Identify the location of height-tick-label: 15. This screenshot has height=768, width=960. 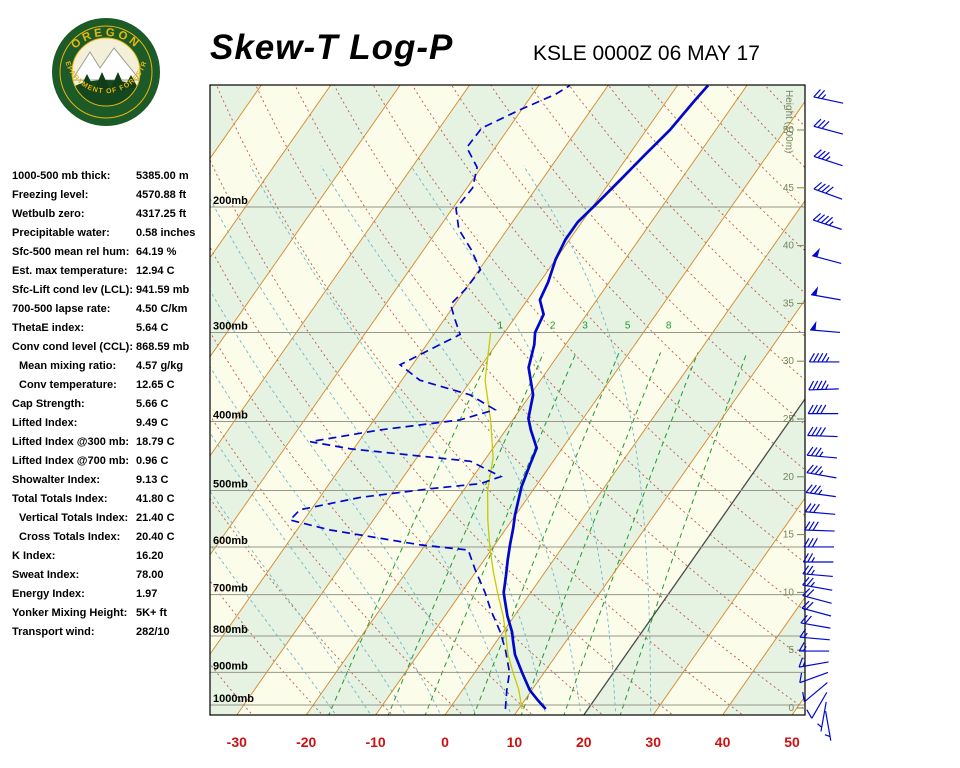
(789, 535).